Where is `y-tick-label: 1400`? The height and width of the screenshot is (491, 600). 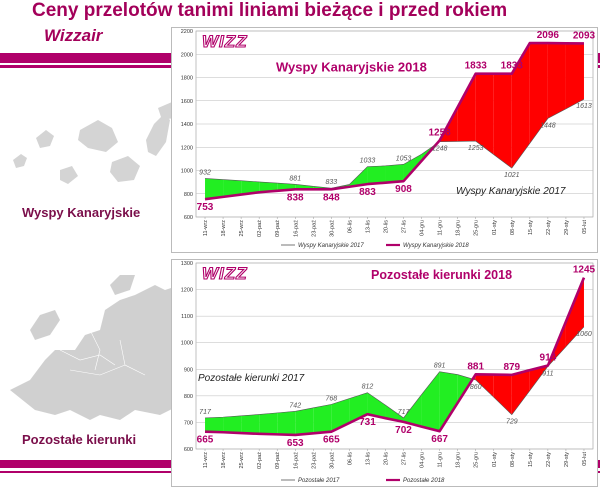 y-tick-label: 1400 is located at coordinates (187, 125).